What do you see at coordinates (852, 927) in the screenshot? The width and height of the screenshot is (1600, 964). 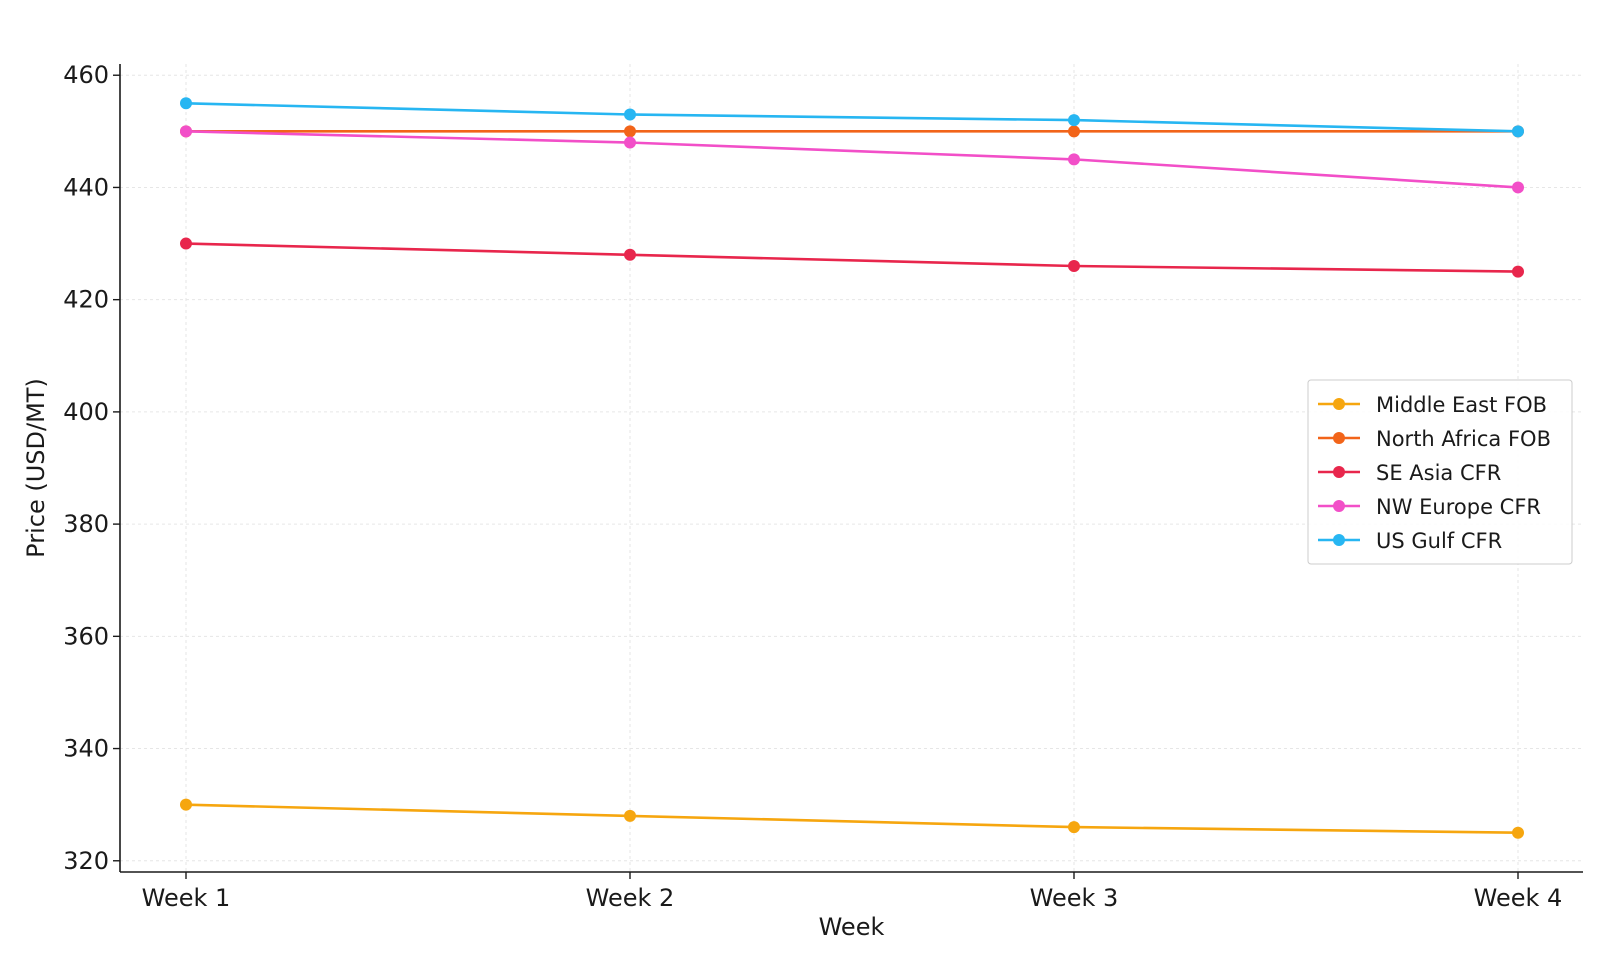 I see `x-axis-title: Week` at bounding box center [852, 927].